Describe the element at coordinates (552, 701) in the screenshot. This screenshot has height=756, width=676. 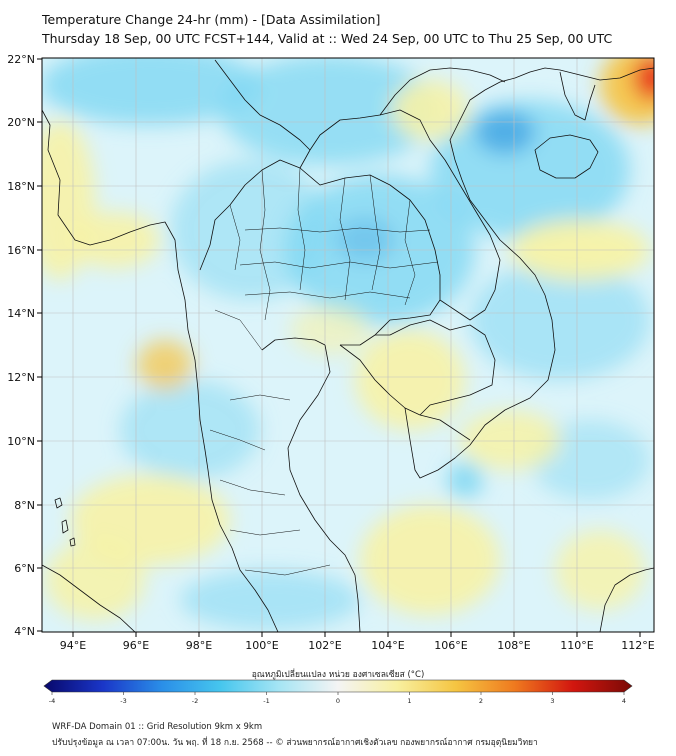
I see `colorbar-tick-label: 3` at that location.